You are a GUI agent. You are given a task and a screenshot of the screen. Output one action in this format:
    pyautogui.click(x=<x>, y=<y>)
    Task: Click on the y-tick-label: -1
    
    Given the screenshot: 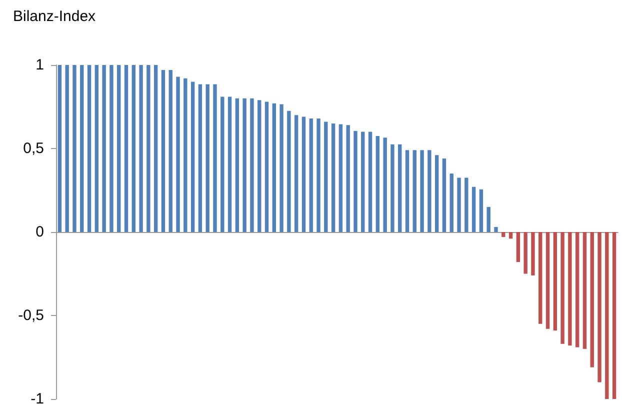 What is the action you would take?
    pyautogui.click(x=37, y=399)
    